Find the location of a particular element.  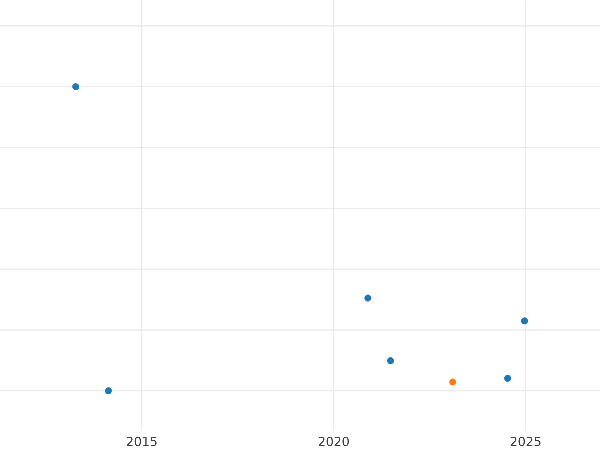

x-tick-label: 2025 is located at coordinates (525, 442).